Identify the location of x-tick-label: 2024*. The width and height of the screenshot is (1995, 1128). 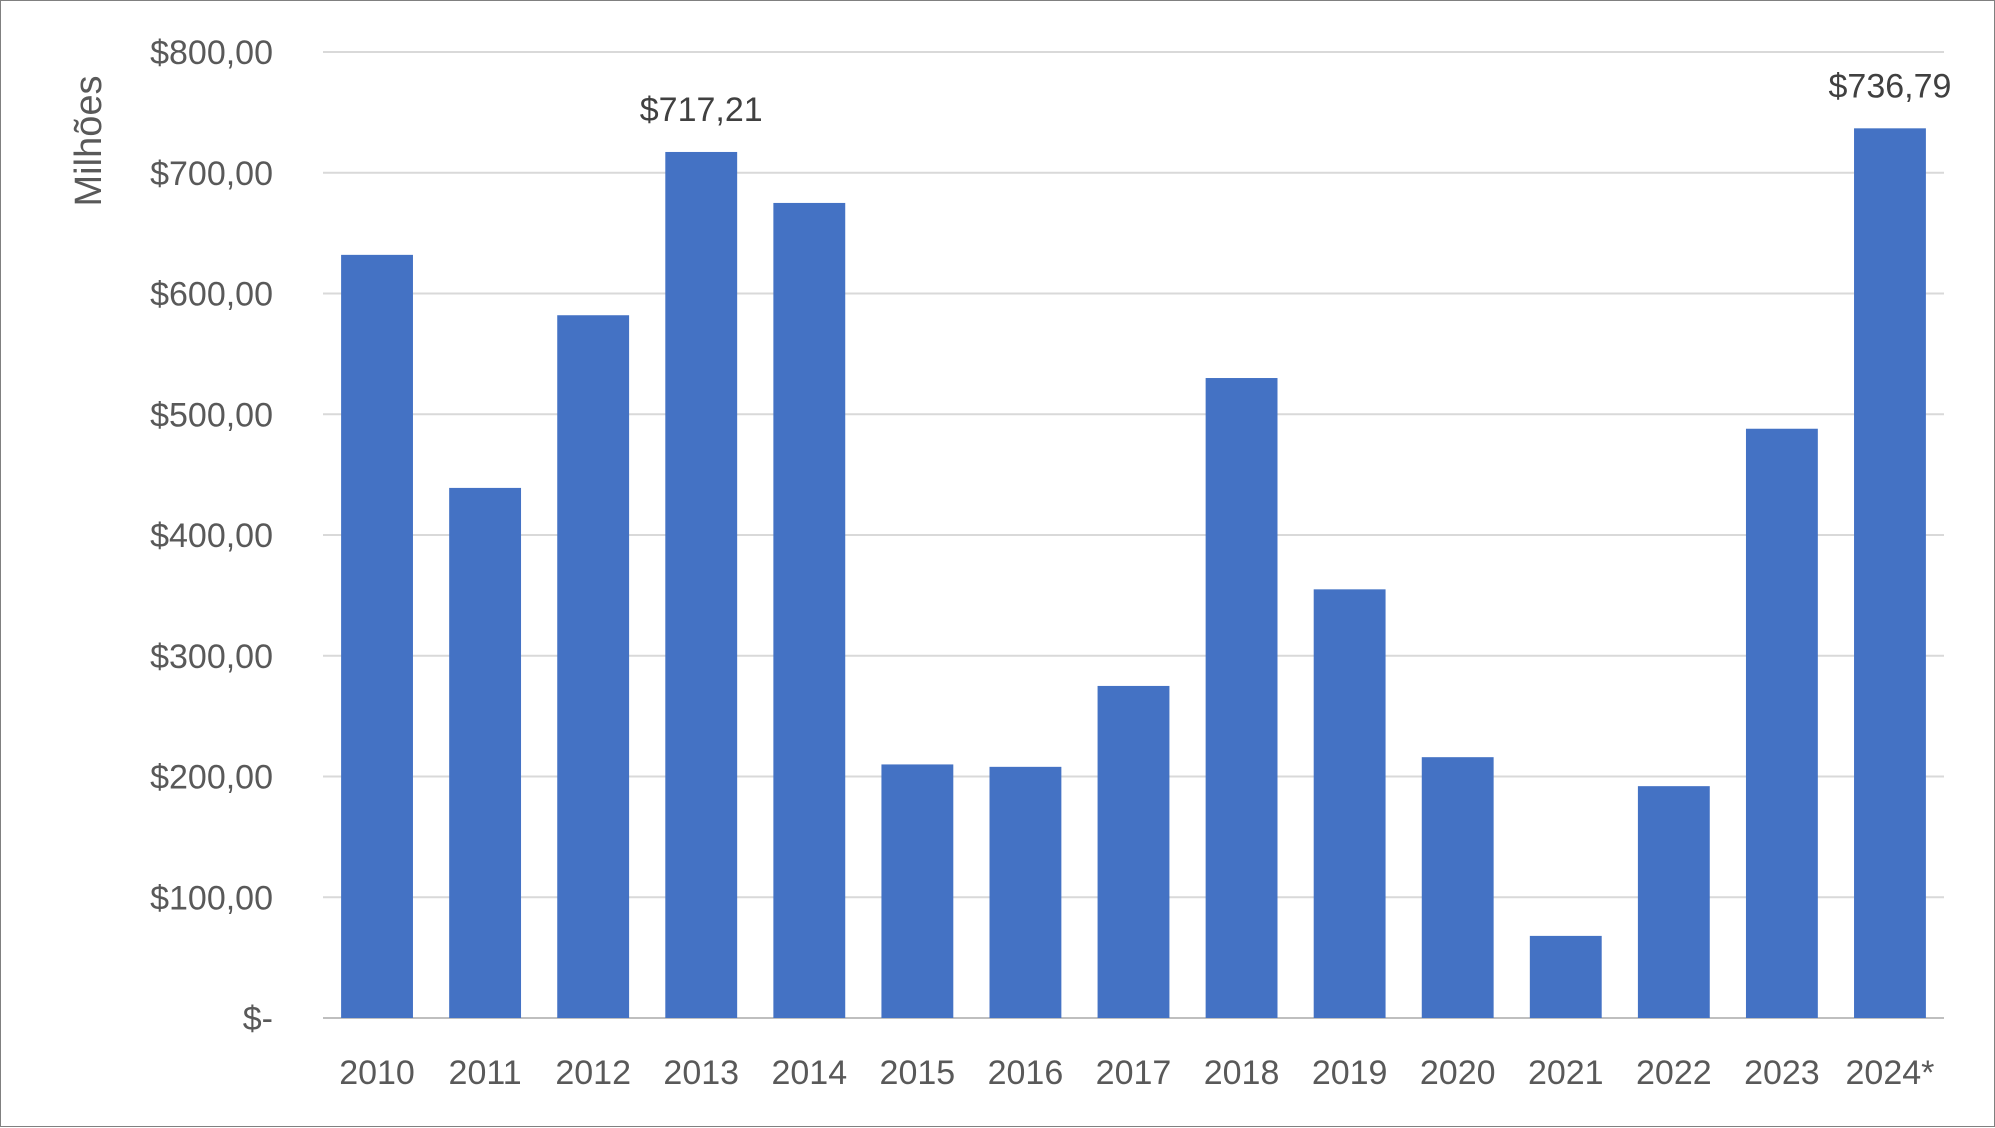
(1890, 1073).